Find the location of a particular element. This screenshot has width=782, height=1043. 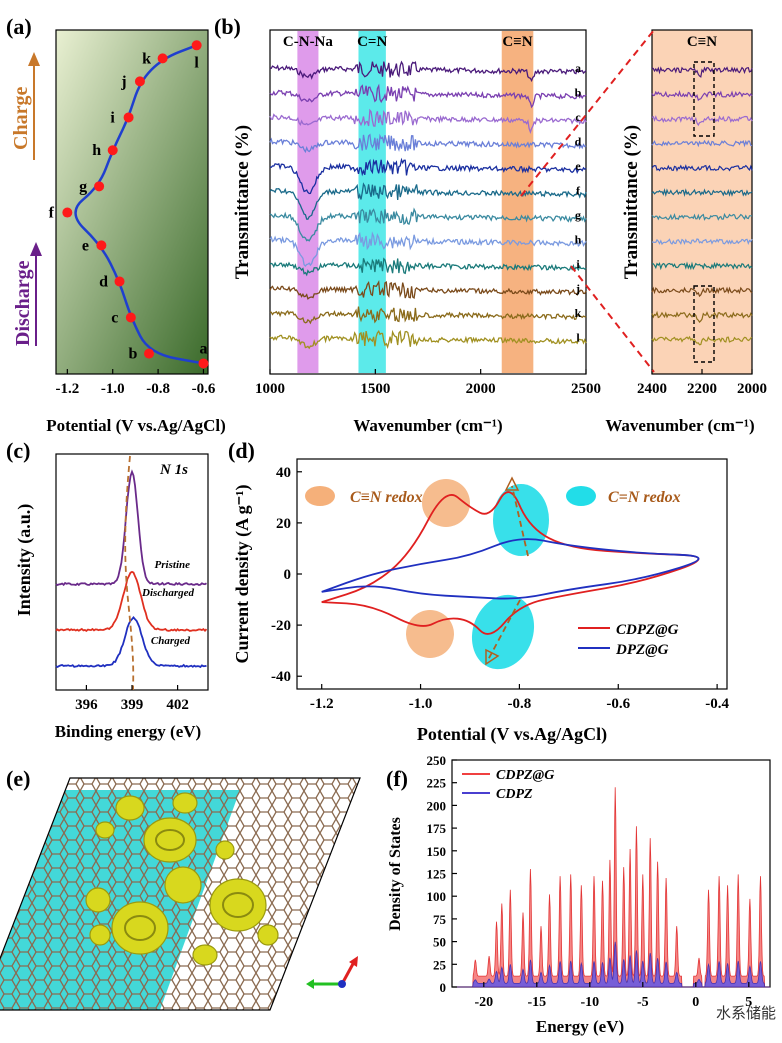

panel-f-xlabel: Energy (eV) is located at coordinates (580, 1026).